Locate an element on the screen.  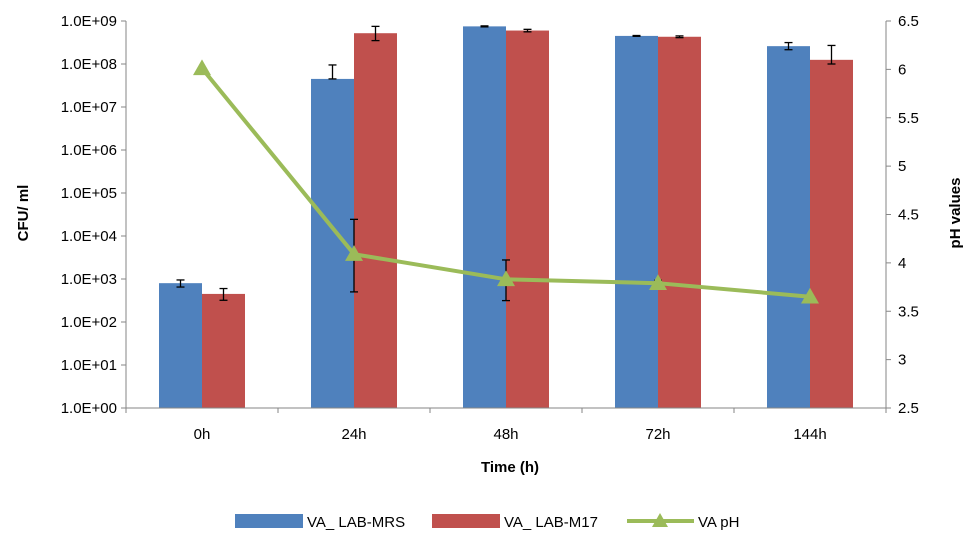
bar-m17-72h is located at coordinates (679, 222).